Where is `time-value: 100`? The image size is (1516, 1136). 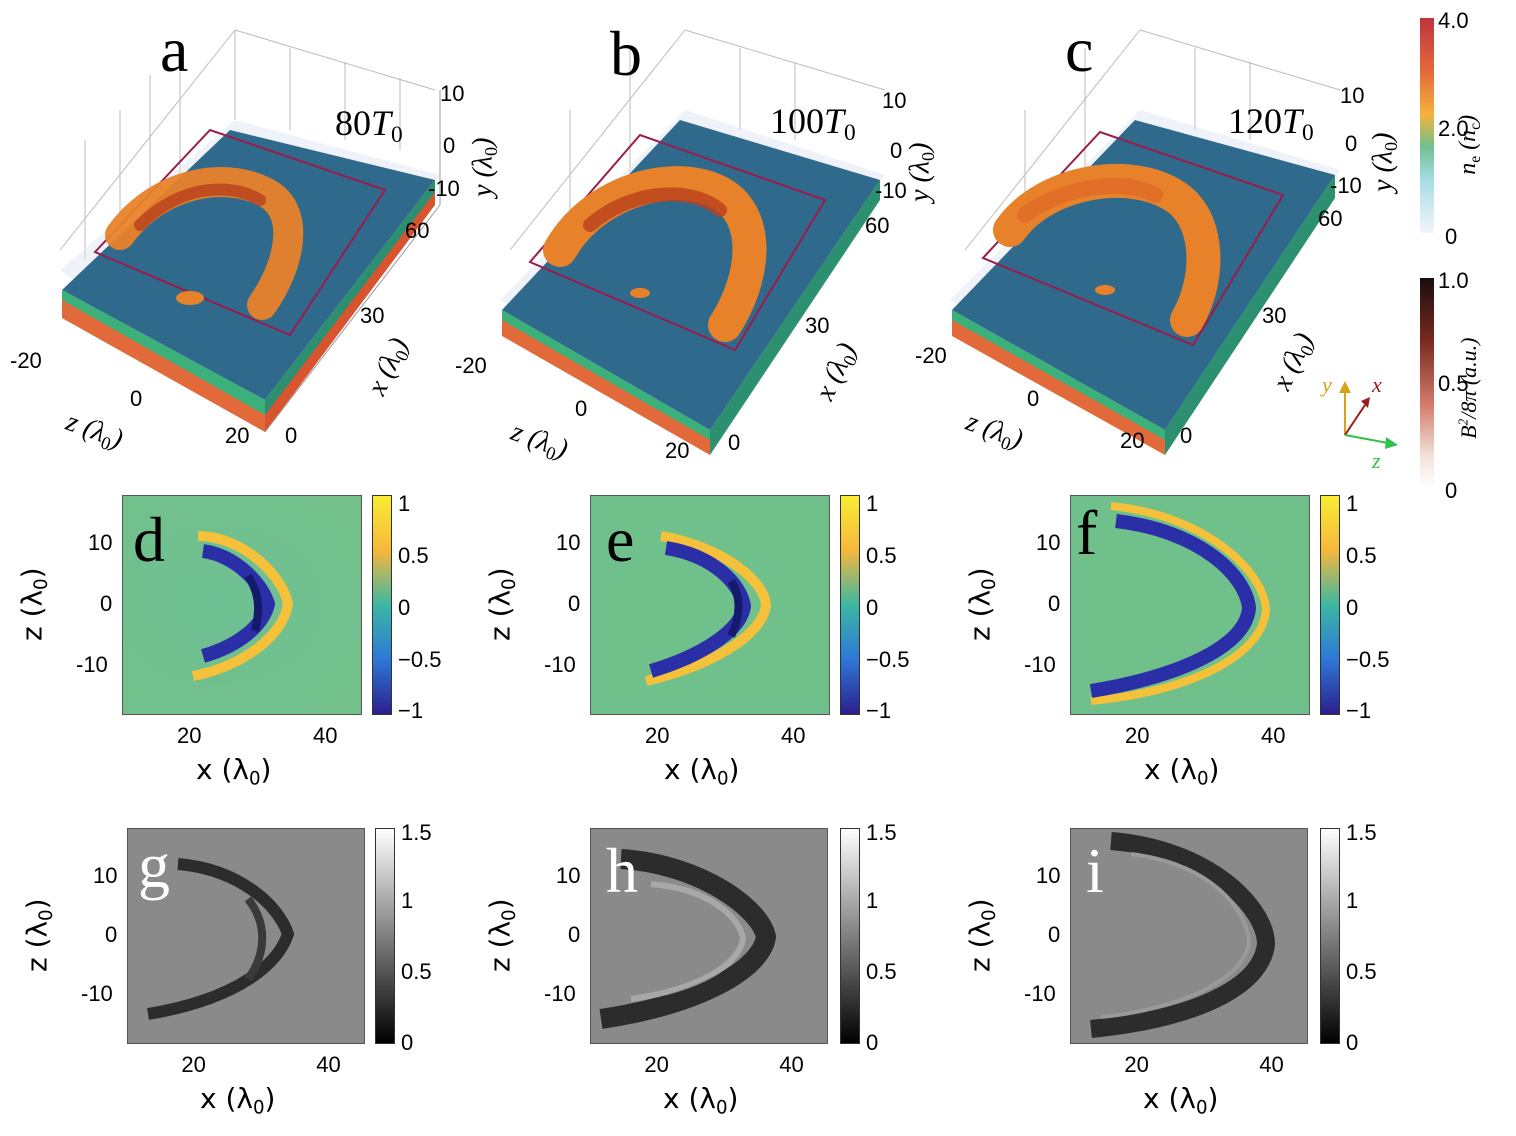
time-value: 100 is located at coordinates (797, 121).